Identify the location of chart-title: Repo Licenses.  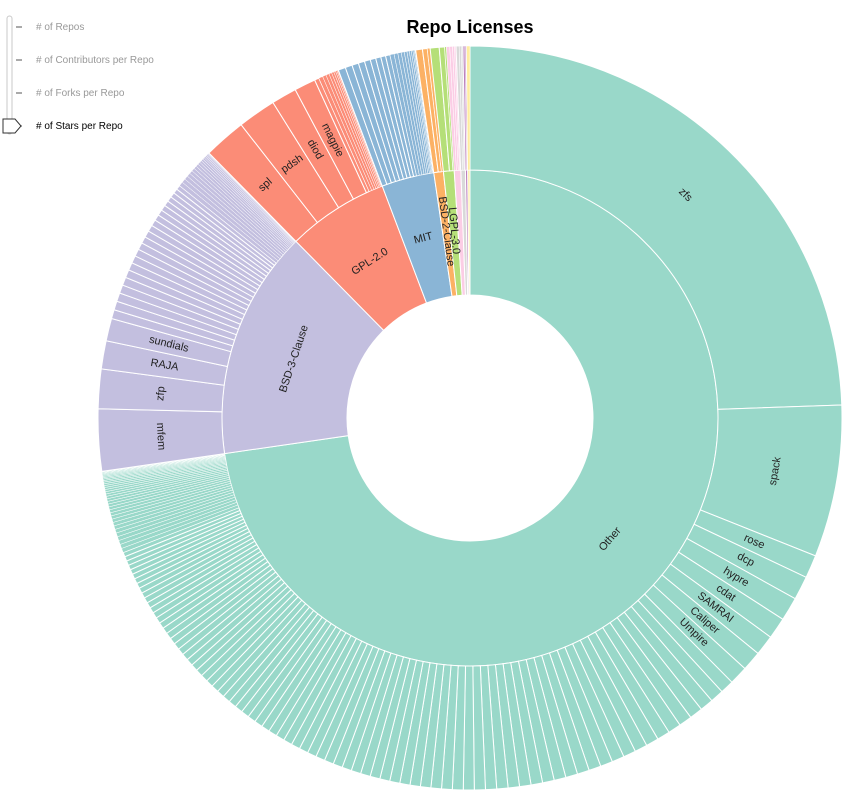
(469, 27).